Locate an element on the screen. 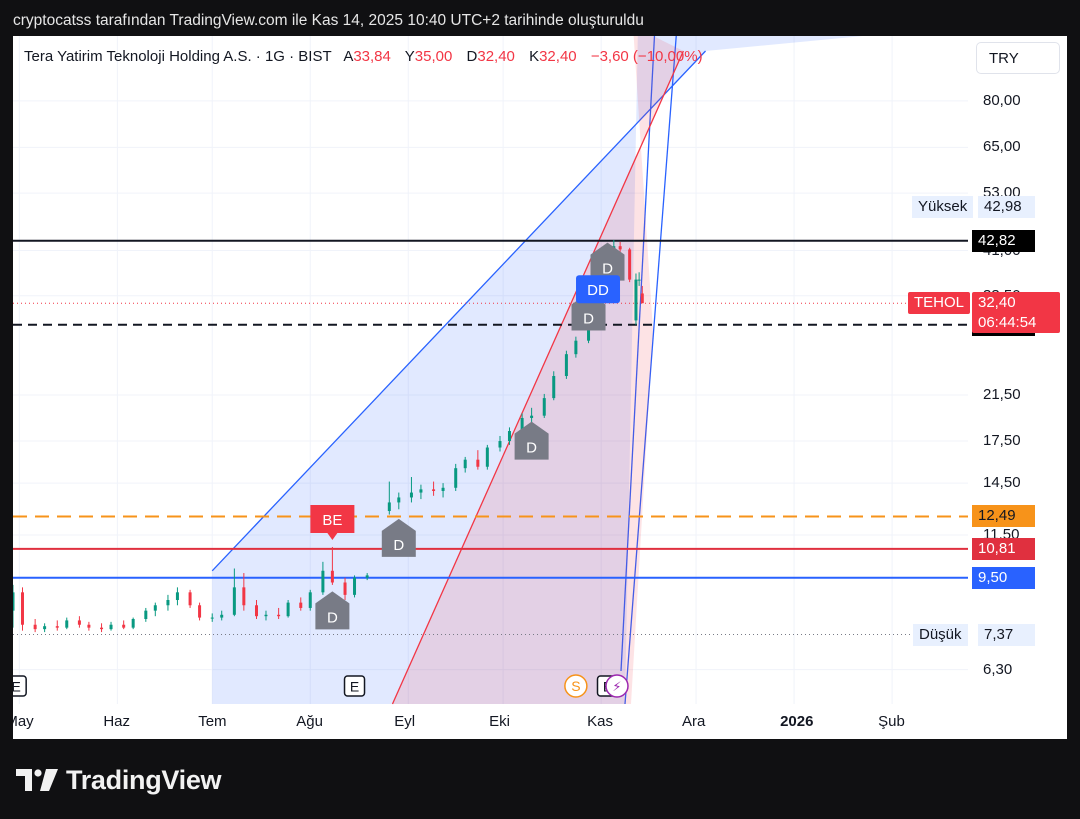 The image size is (1080, 819). x-axis-tick-7: Ara is located at coordinates (694, 721).